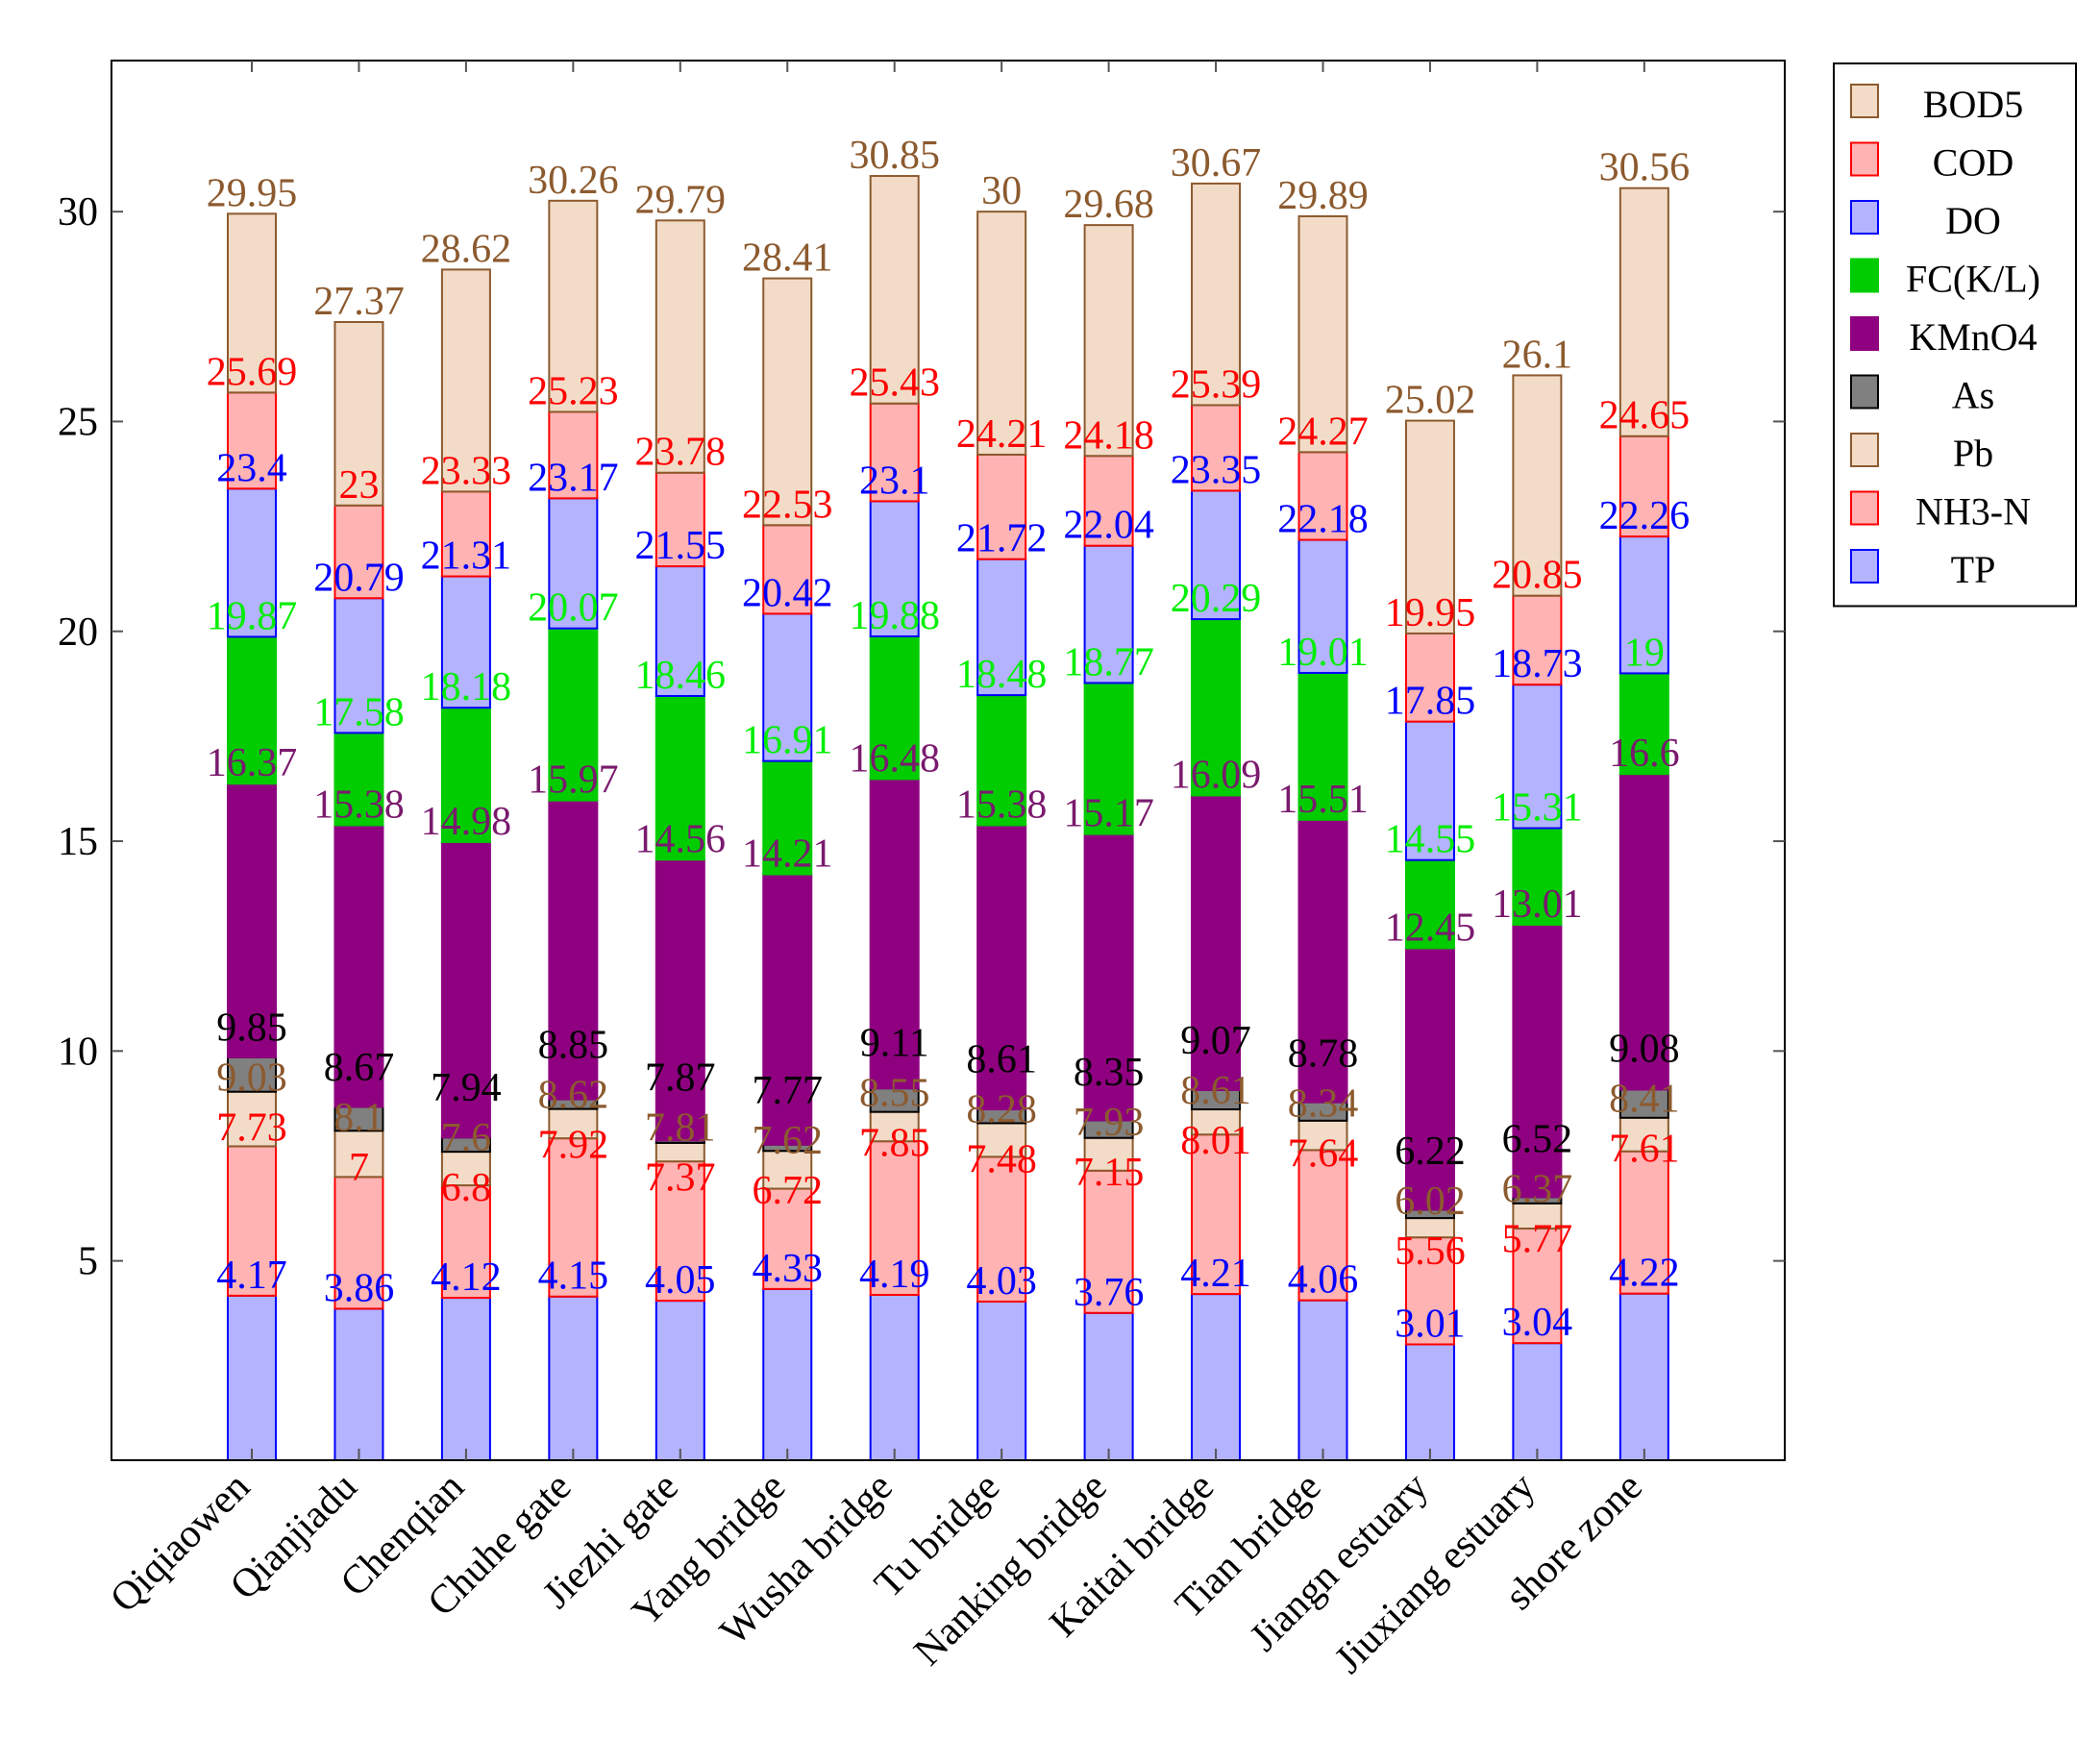 The image size is (2100, 1739). What do you see at coordinates (78, 842) in the screenshot?
I see `y-tick-label: 15` at bounding box center [78, 842].